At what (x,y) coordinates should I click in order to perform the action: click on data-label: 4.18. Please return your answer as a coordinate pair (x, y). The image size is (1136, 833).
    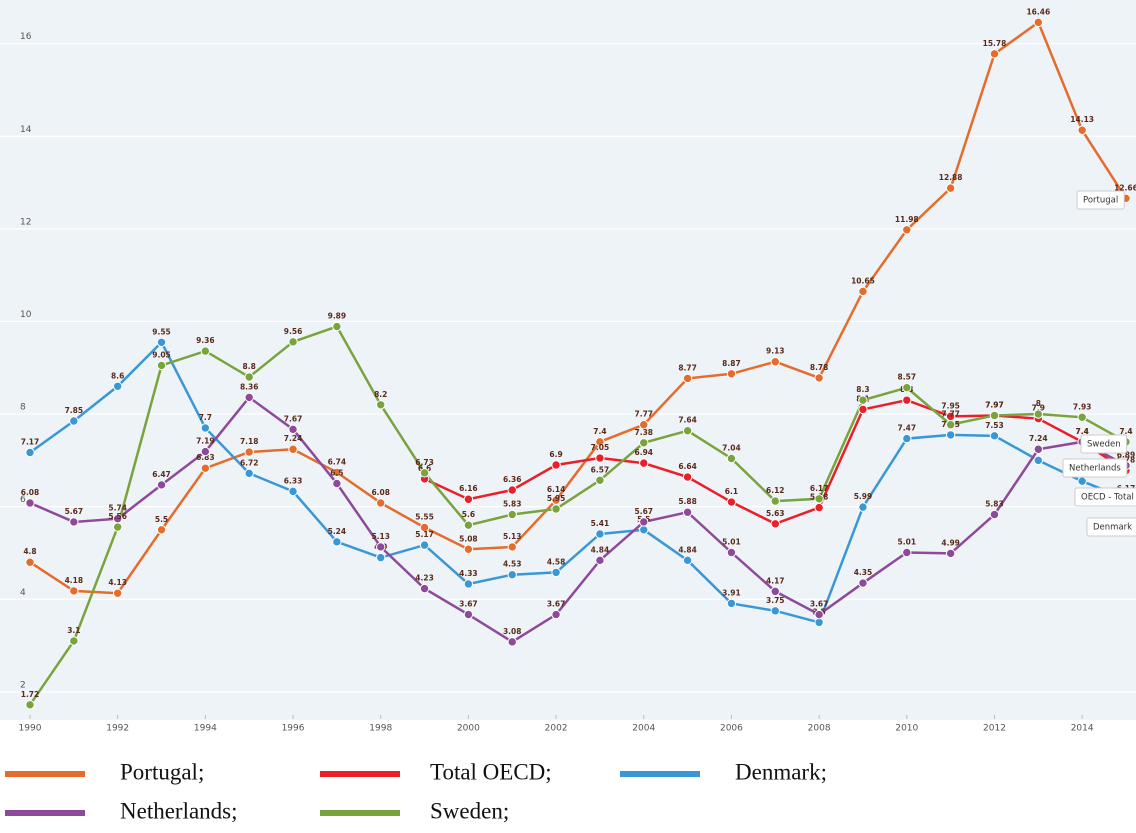
    Looking at the image, I should click on (74, 580).